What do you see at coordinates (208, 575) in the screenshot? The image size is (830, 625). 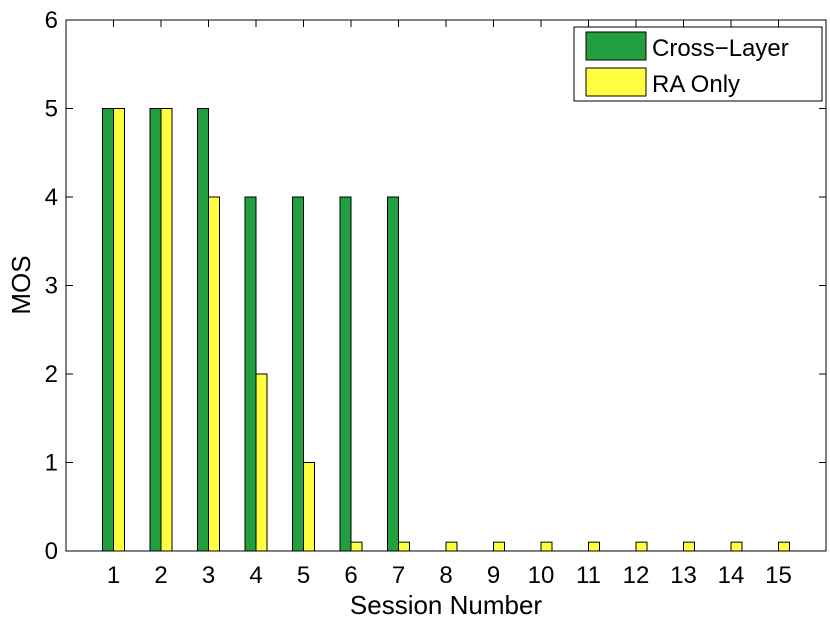 I see `x-tick-label: 3` at bounding box center [208, 575].